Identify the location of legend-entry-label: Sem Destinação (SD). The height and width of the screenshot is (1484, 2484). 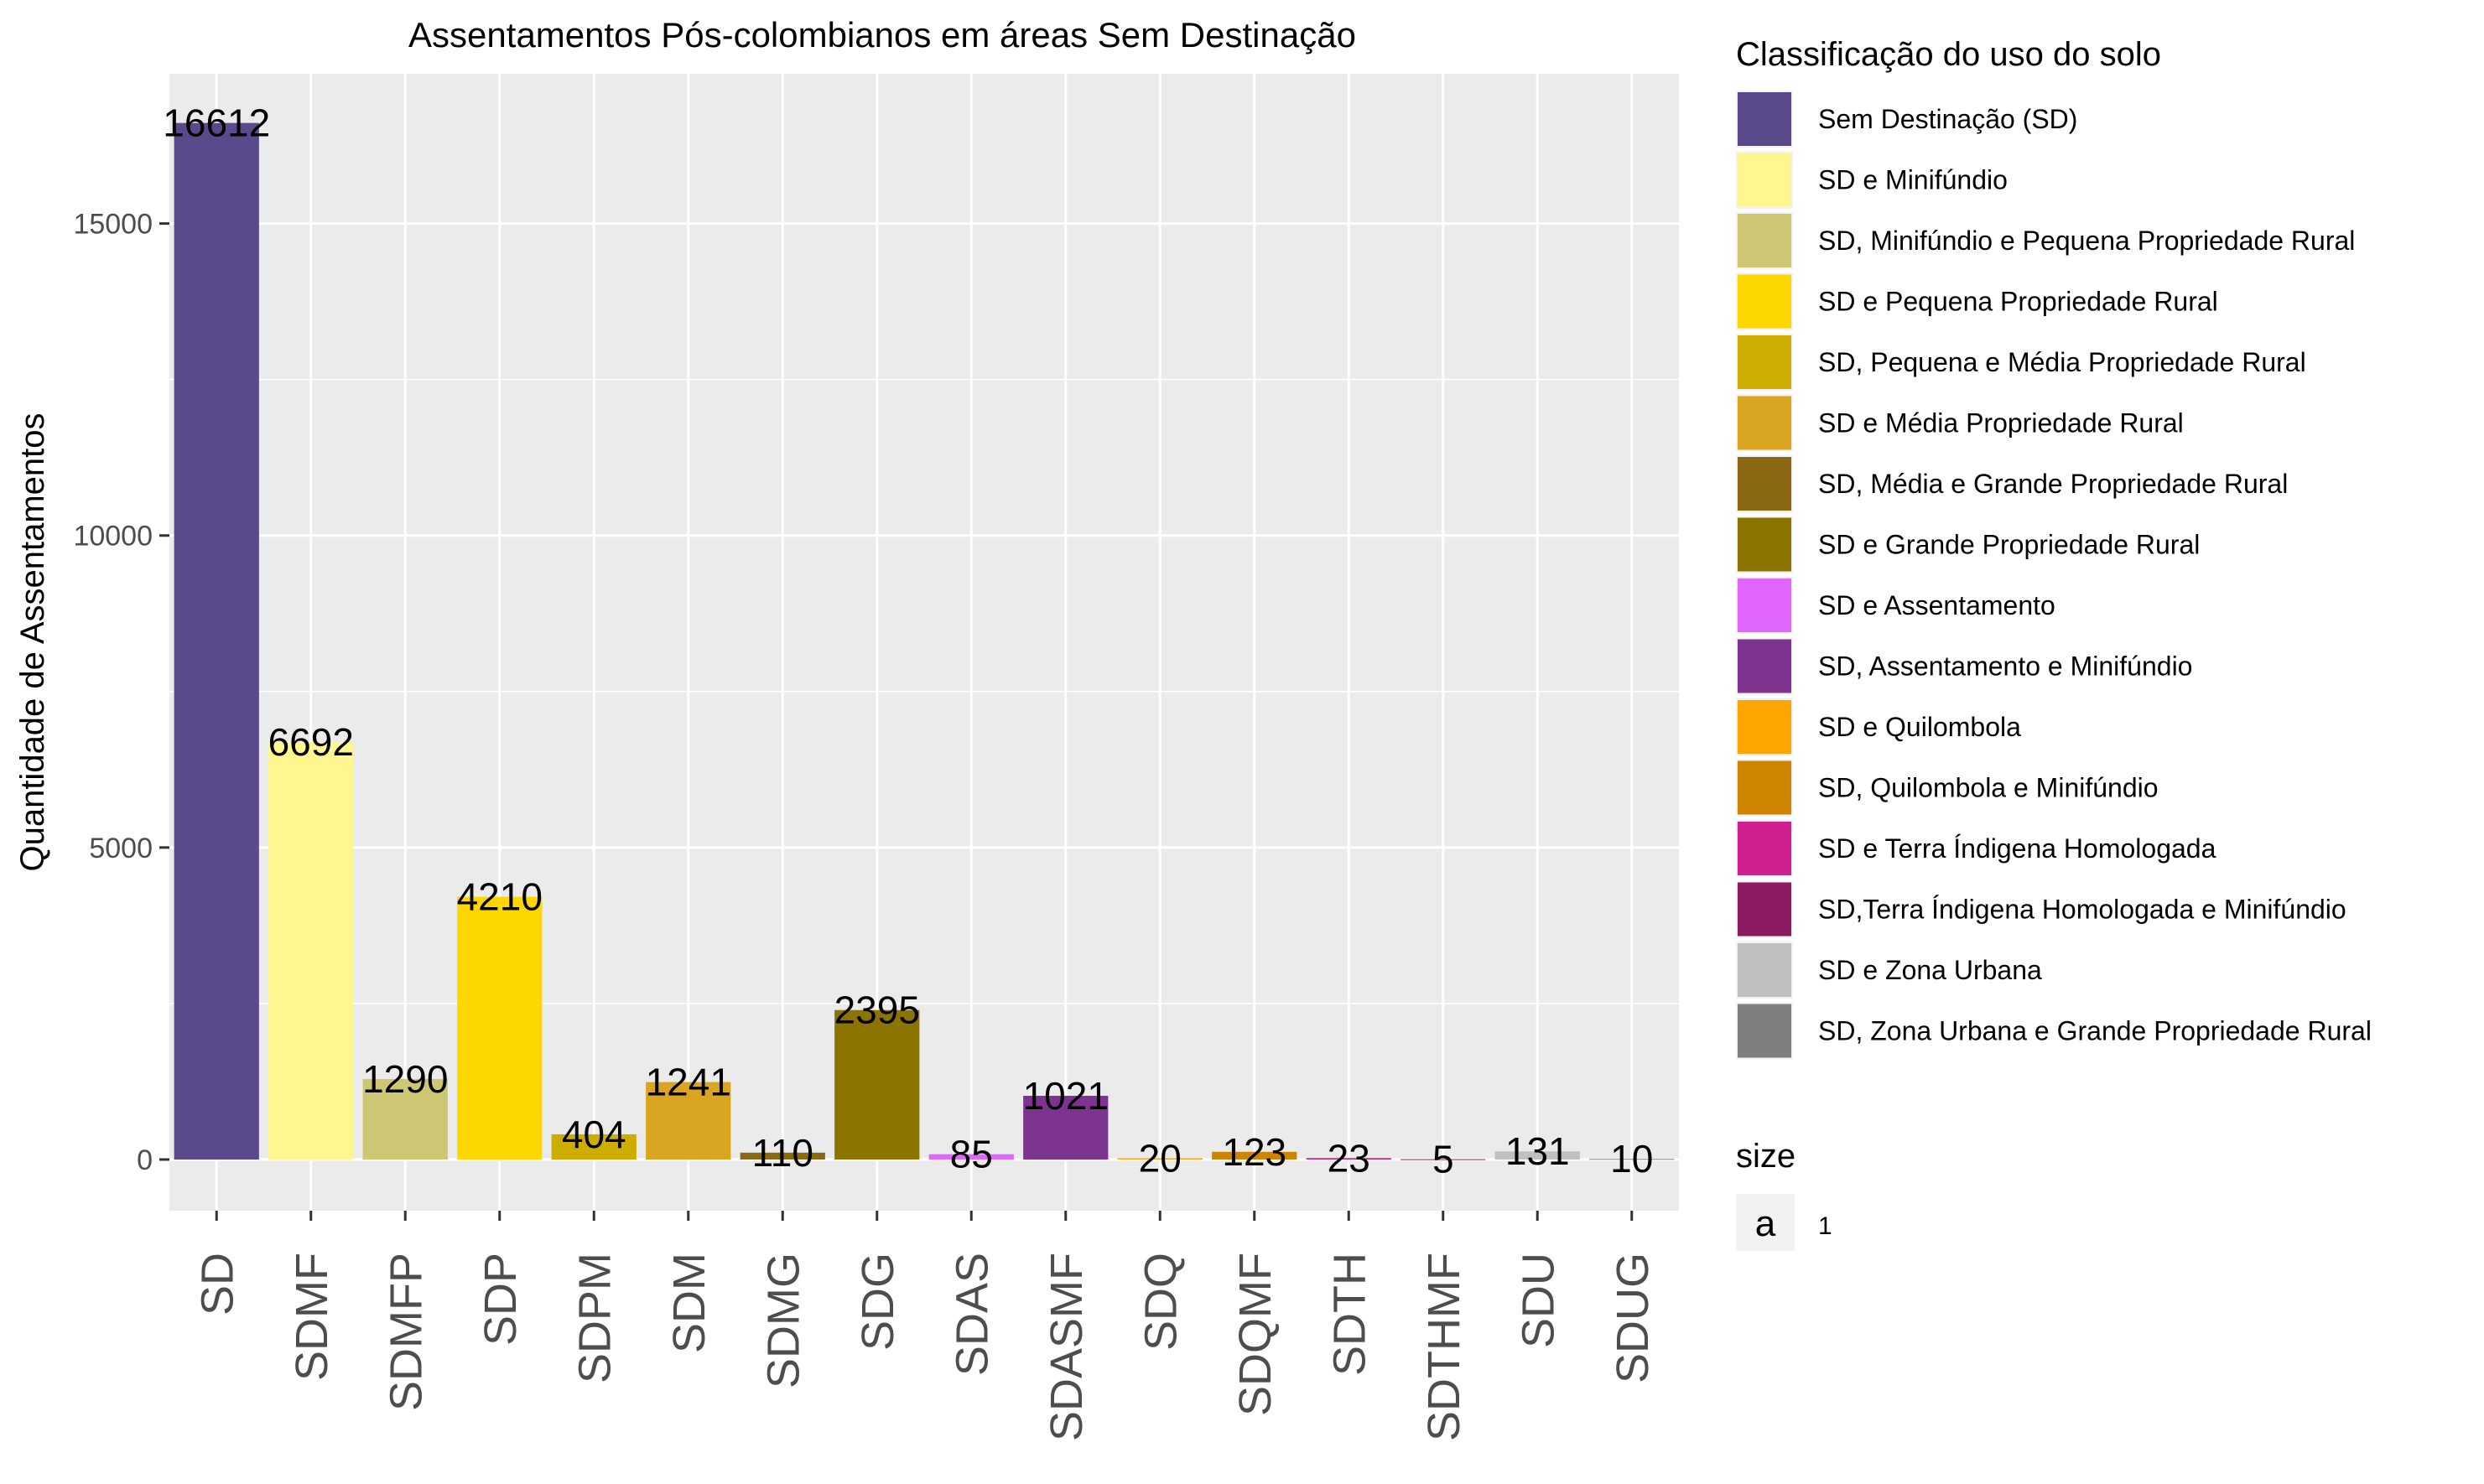
(1947, 119).